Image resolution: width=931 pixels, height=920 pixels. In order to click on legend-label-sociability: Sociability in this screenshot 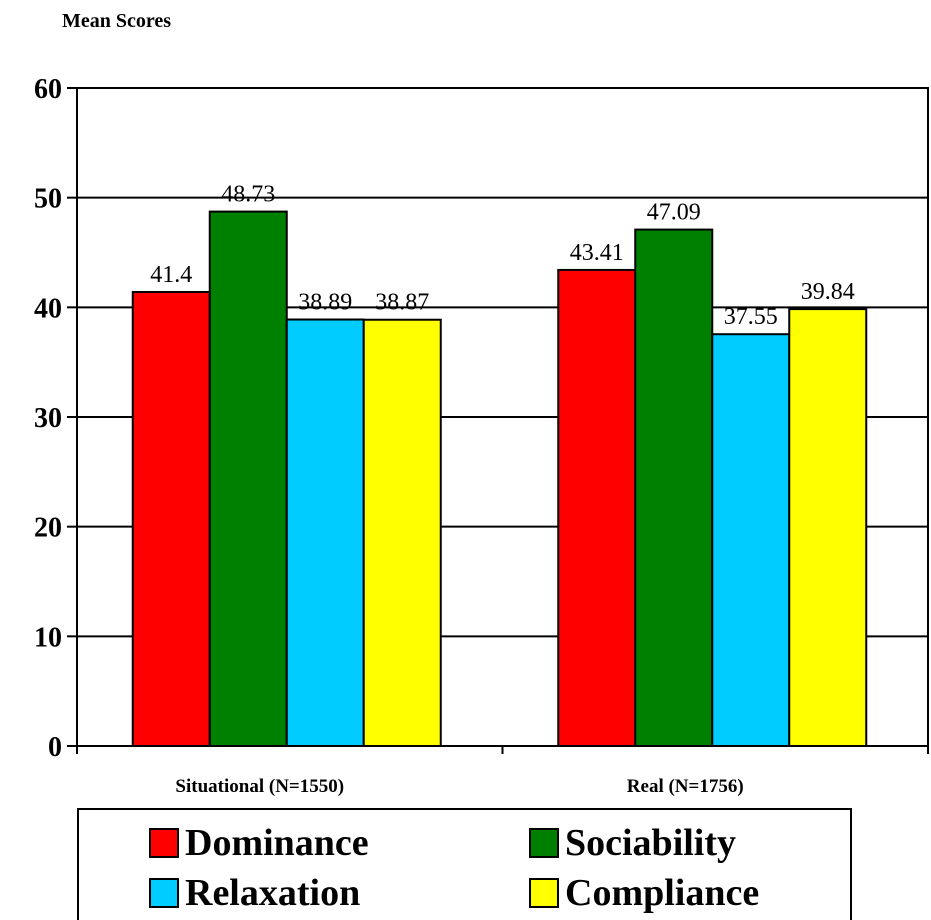, I will do `click(651, 843)`.